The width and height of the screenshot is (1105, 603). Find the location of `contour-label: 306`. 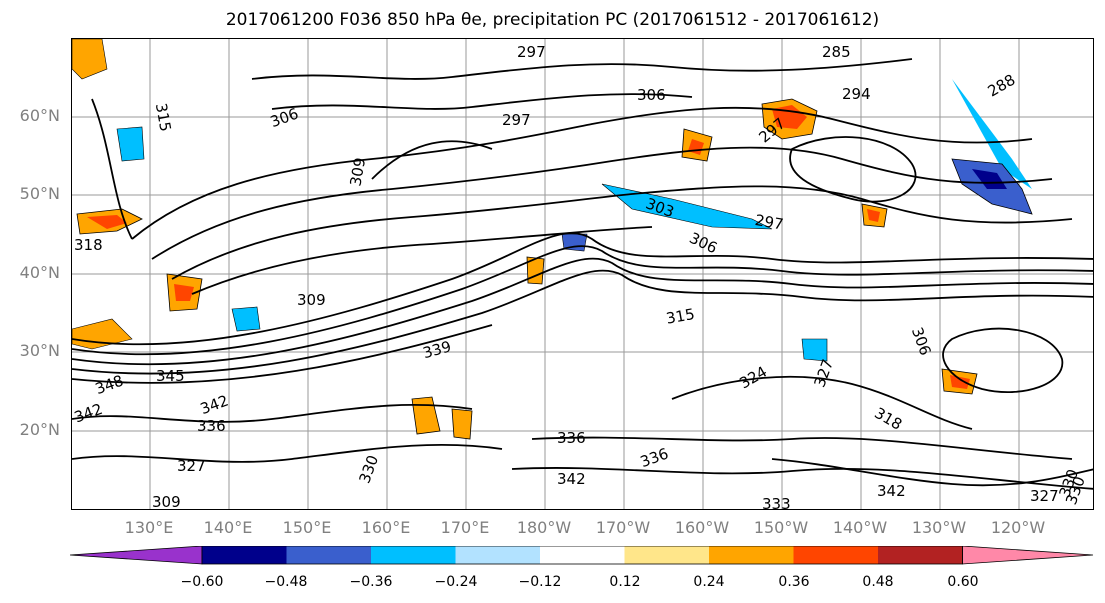

contour-label: 306 is located at coordinates (651, 95).